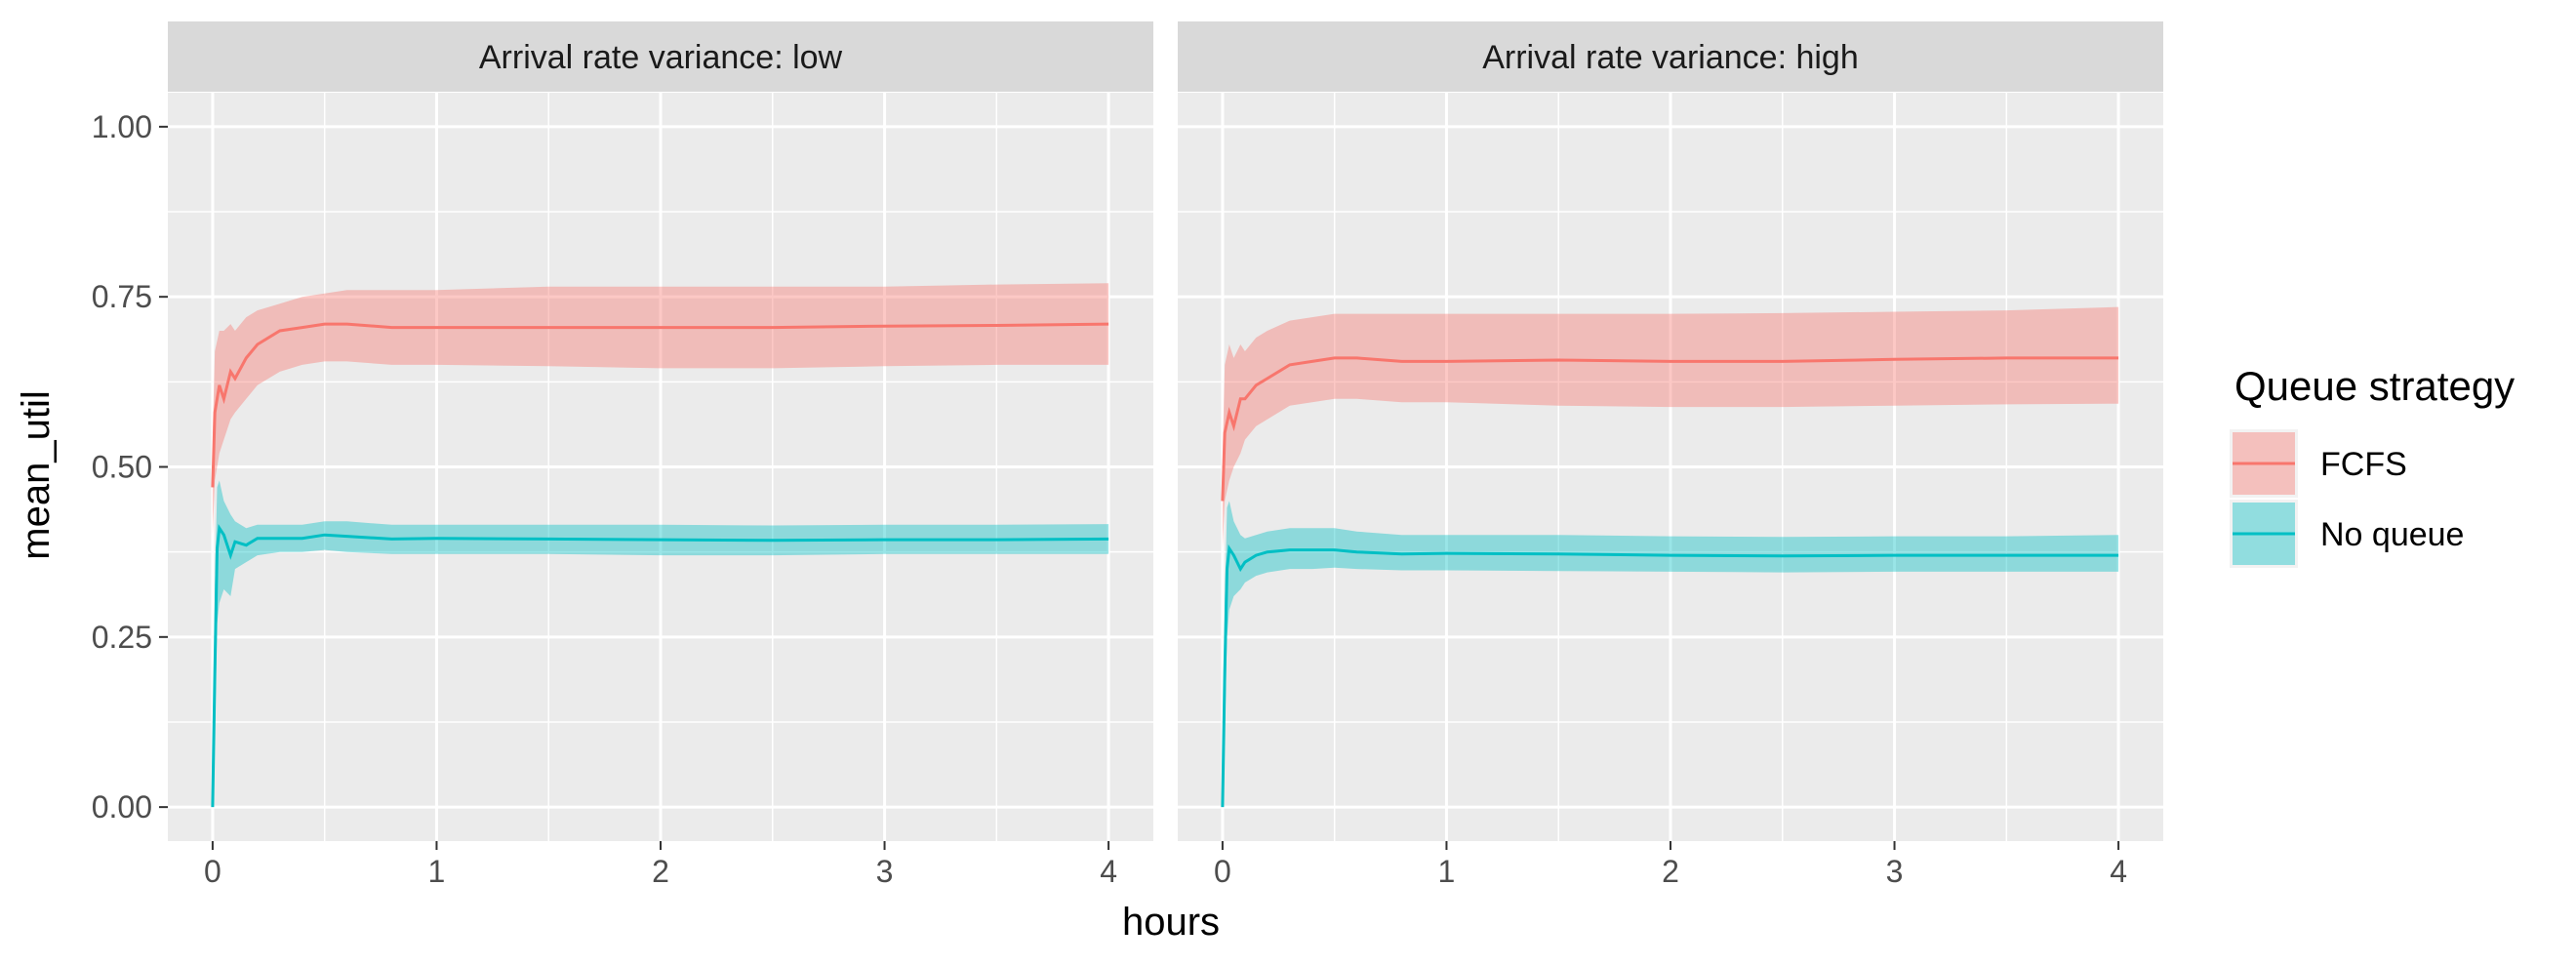 The height and width of the screenshot is (966, 2576). I want to click on y-axis: 0.00 0.25 0.50 0.75 1.00, so click(130, 467).